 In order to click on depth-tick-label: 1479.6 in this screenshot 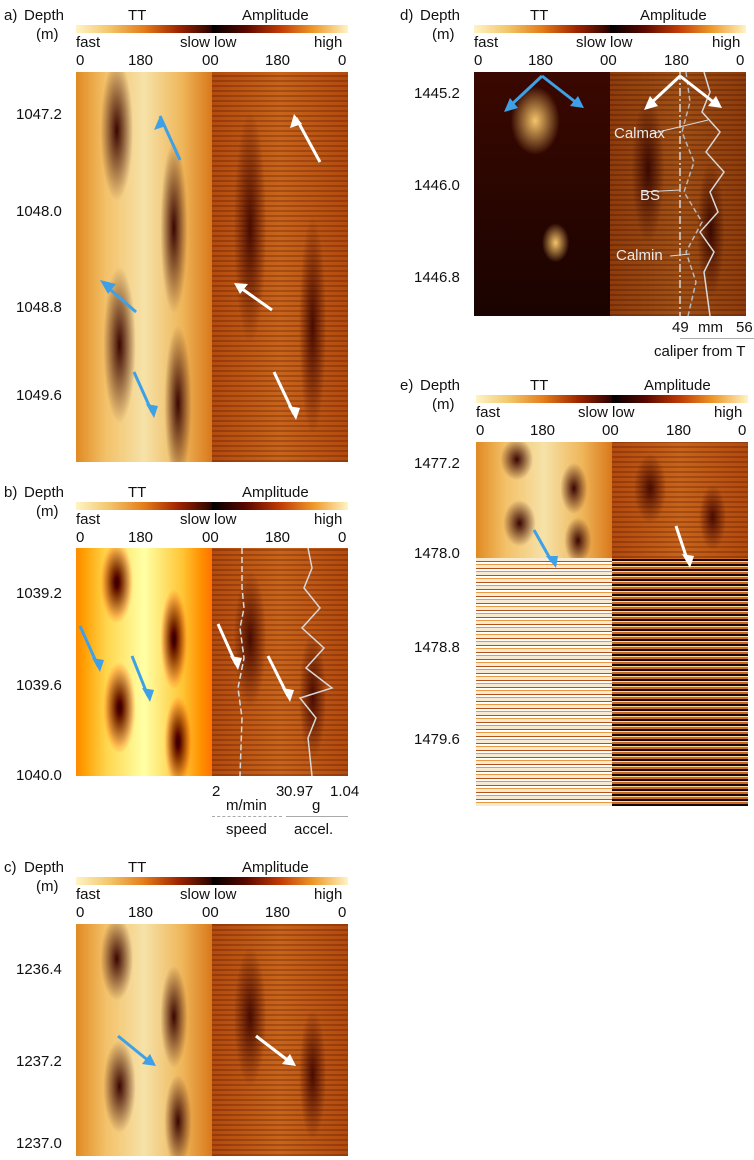, I will do `click(437, 739)`.